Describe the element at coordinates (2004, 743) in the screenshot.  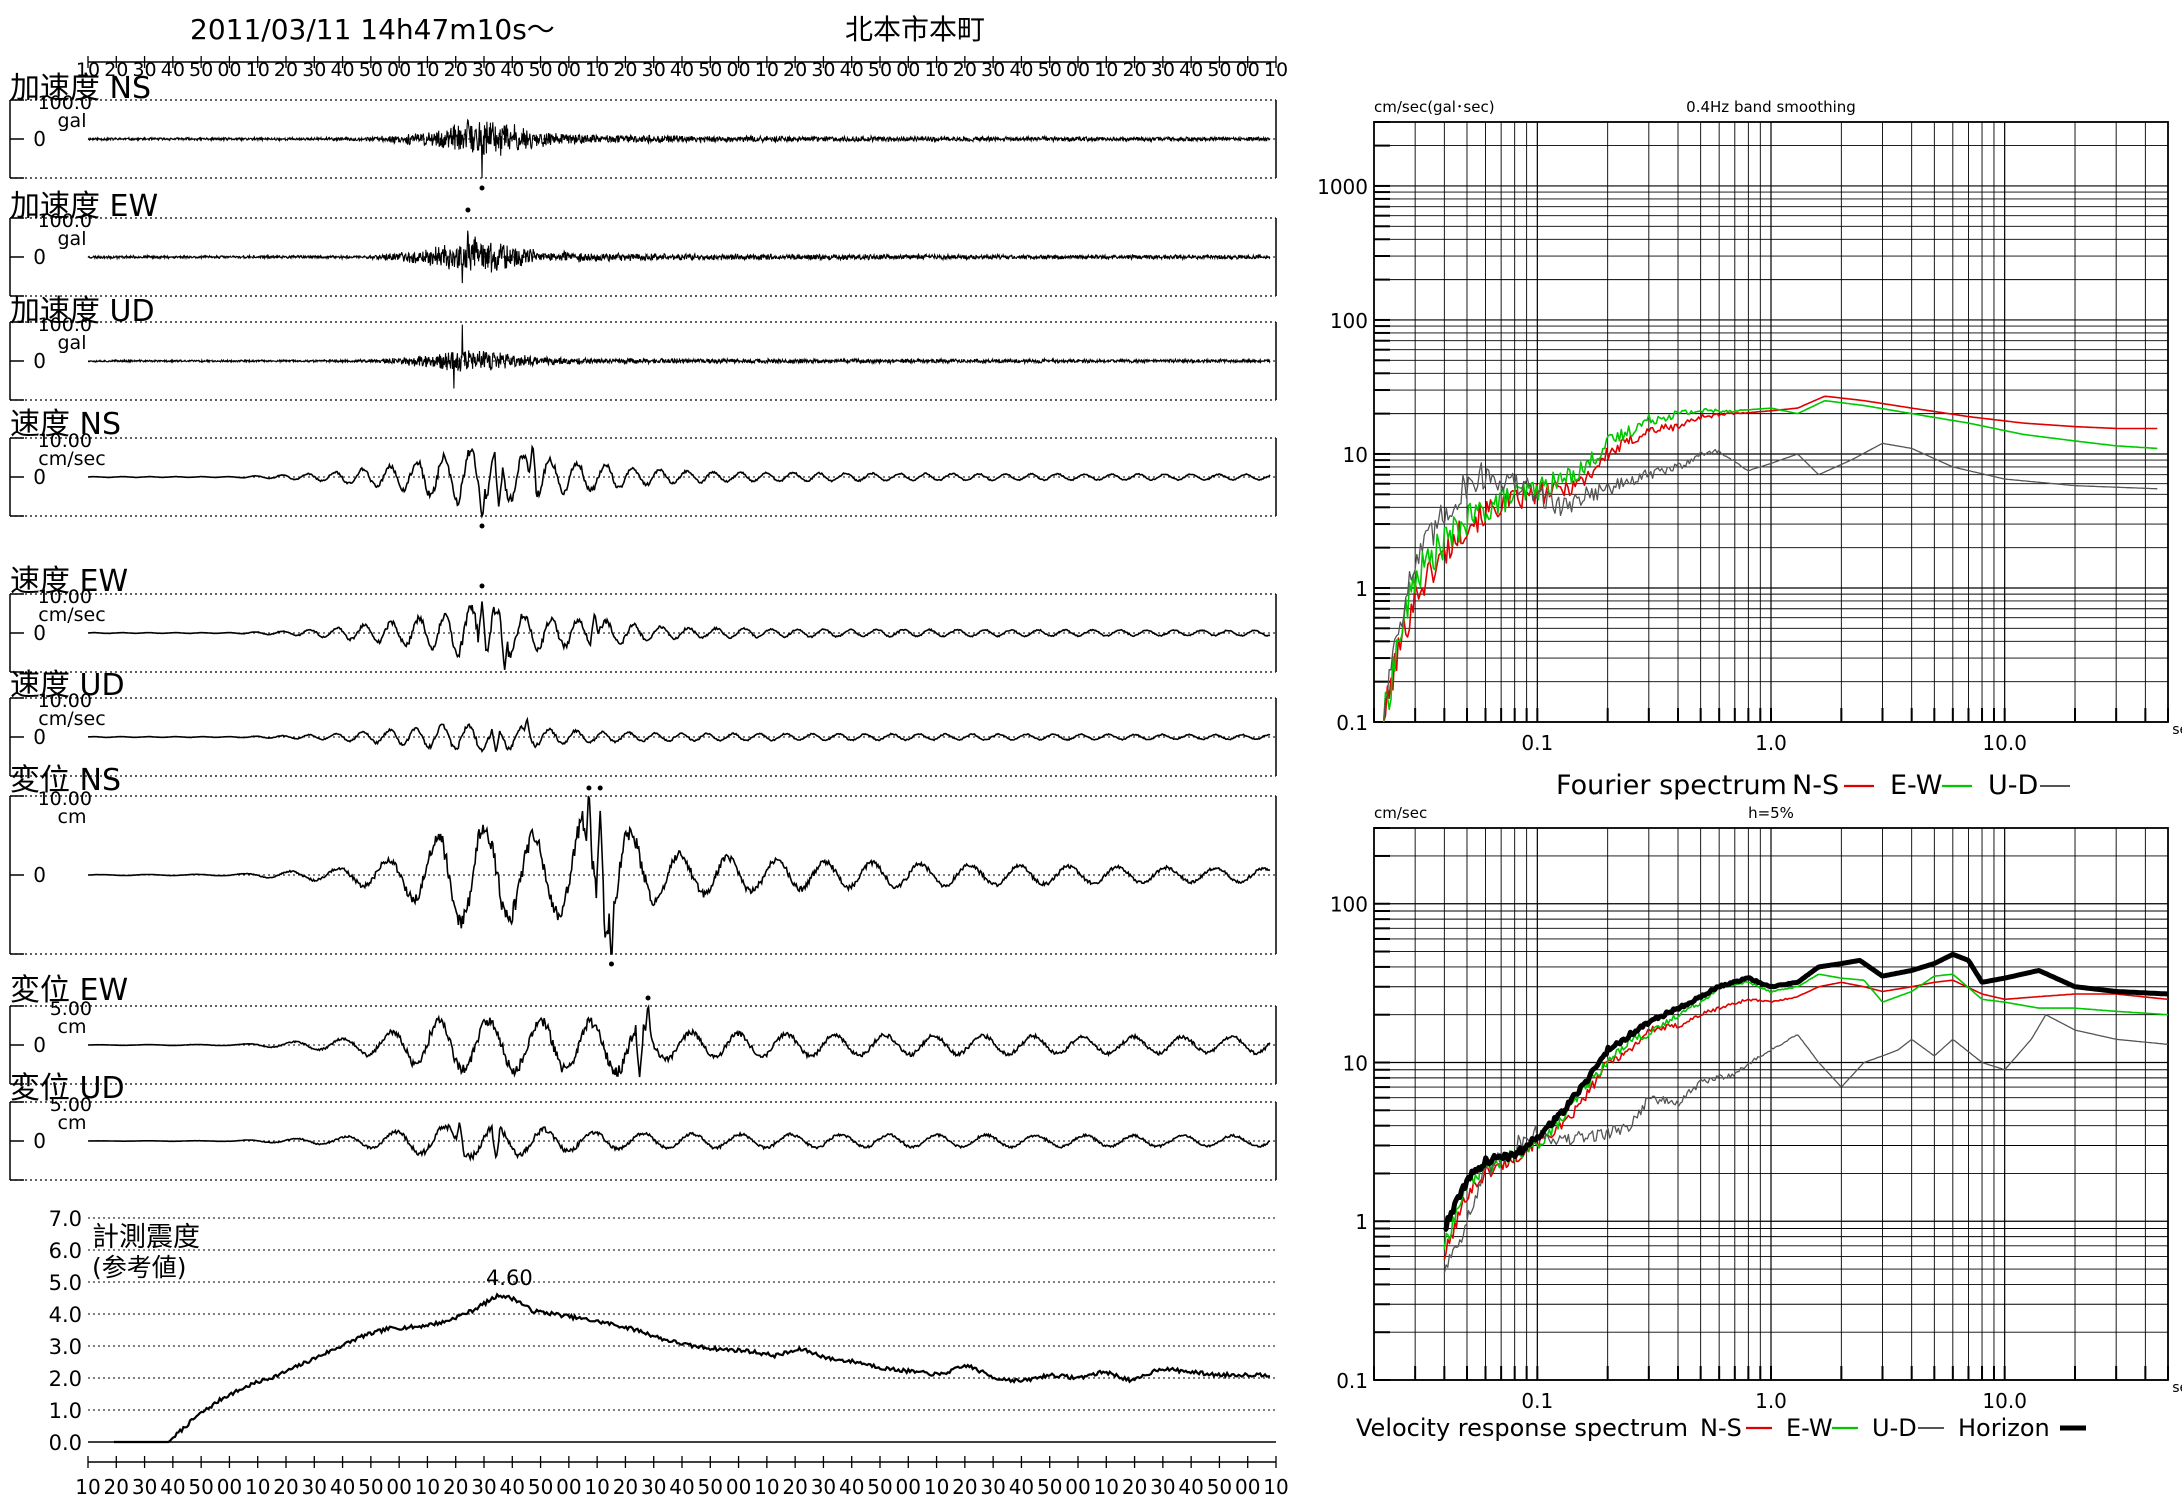
I see `x-tick-label: 10.0` at that location.